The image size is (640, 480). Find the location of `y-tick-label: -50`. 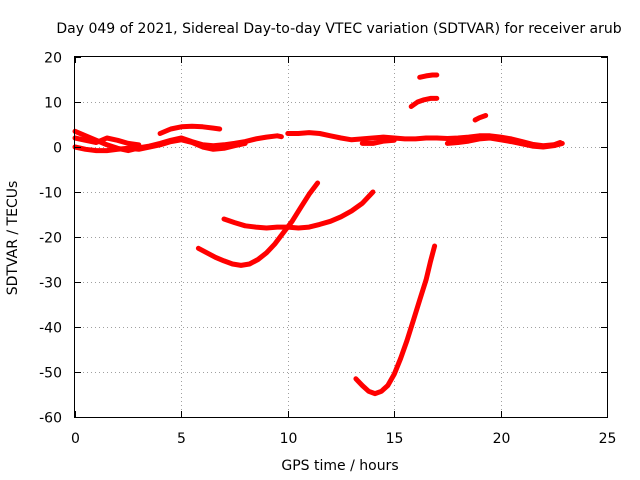

y-tick-label: -50 is located at coordinates (50, 374).